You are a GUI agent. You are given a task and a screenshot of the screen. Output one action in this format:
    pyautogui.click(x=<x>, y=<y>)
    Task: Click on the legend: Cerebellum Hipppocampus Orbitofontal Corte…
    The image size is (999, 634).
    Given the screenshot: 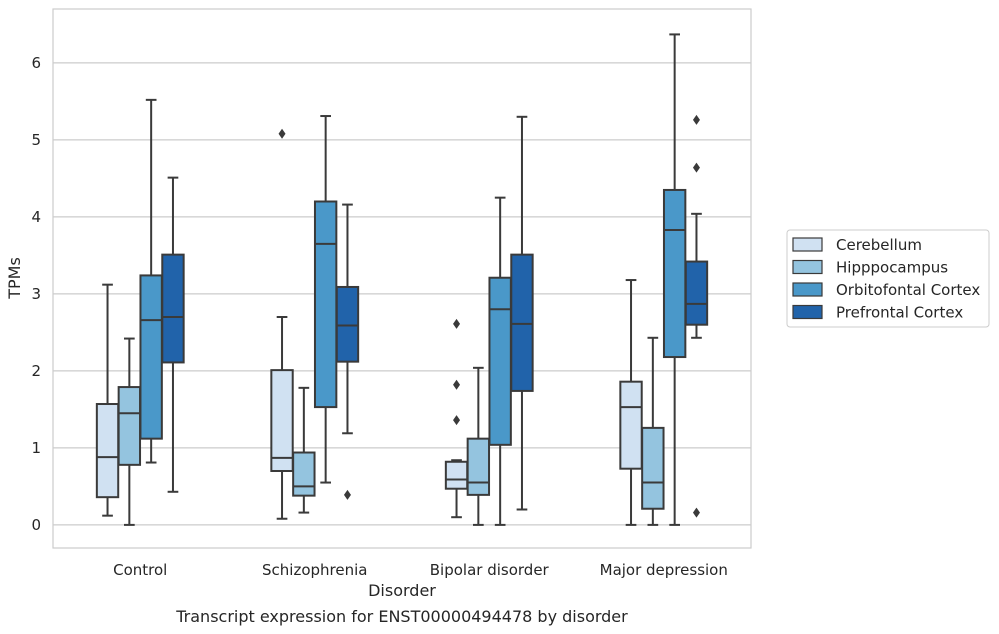 What is the action you would take?
    pyautogui.click(x=888, y=278)
    